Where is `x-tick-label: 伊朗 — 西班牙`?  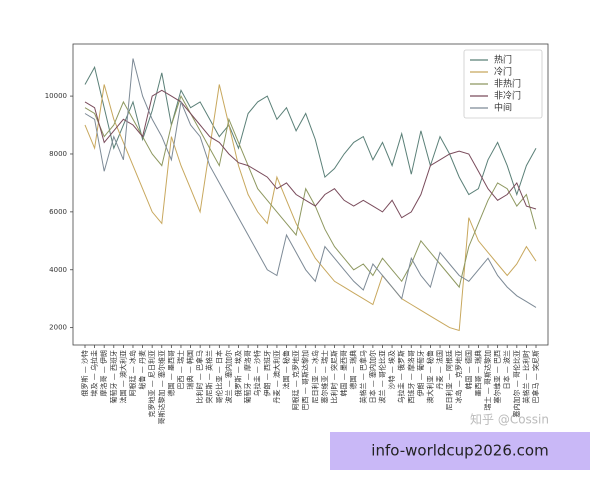
x-tick-label: 伊朗 — 西班牙 is located at coordinates (266, 373).